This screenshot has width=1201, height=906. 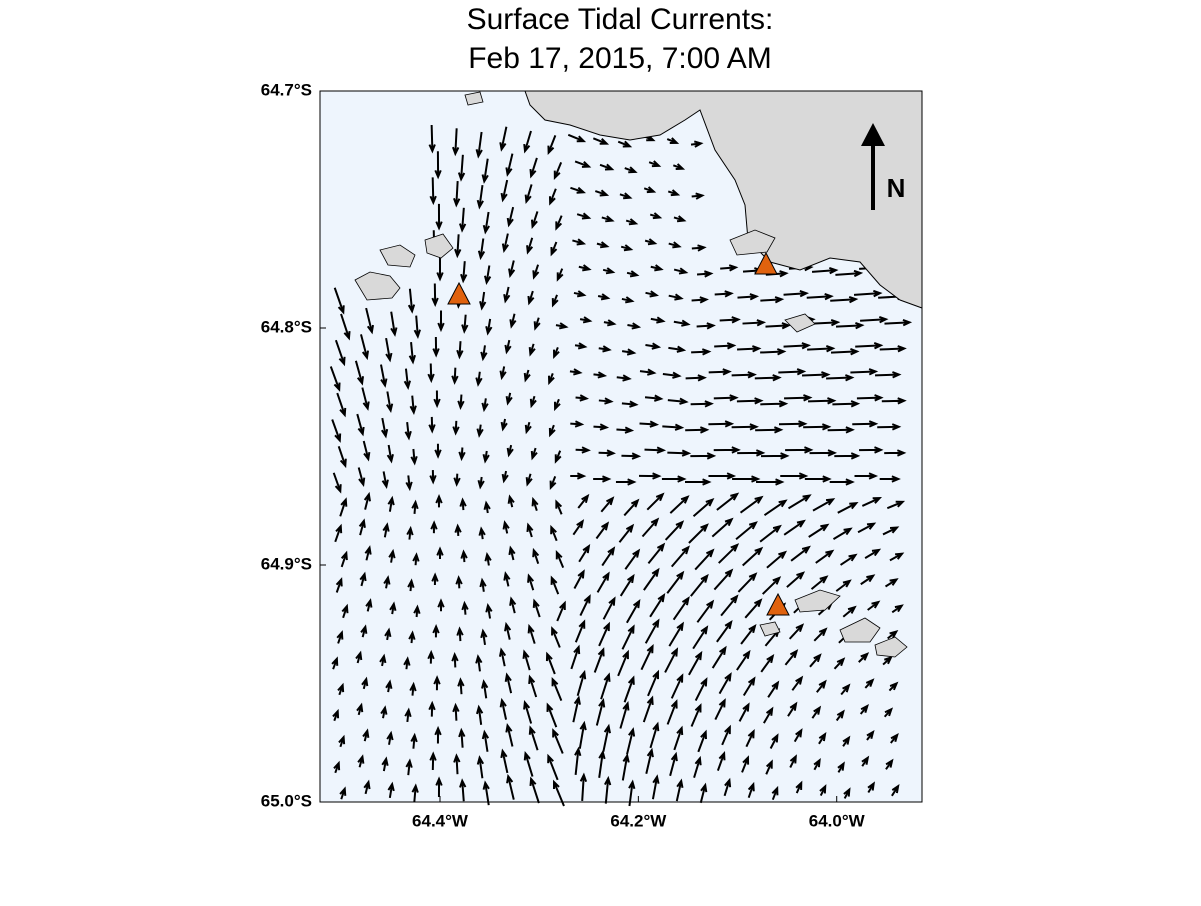 What do you see at coordinates (620, 58) in the screenshot?
I see `title-line: Feb 17, 2015, 7:00 AM` at bounding box center [620, 58].